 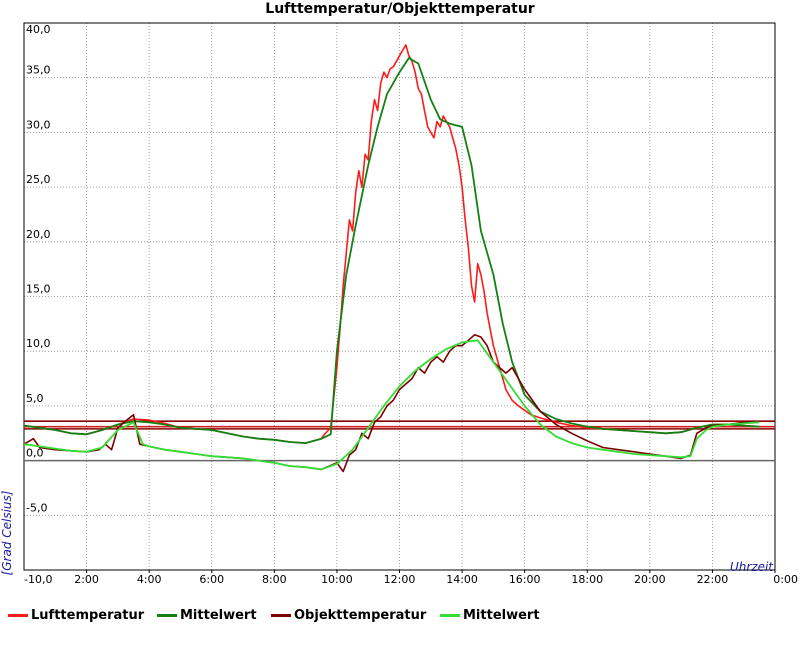 I want to click on x-axis-title: Uhrzeit, so click(x=752, y=567).